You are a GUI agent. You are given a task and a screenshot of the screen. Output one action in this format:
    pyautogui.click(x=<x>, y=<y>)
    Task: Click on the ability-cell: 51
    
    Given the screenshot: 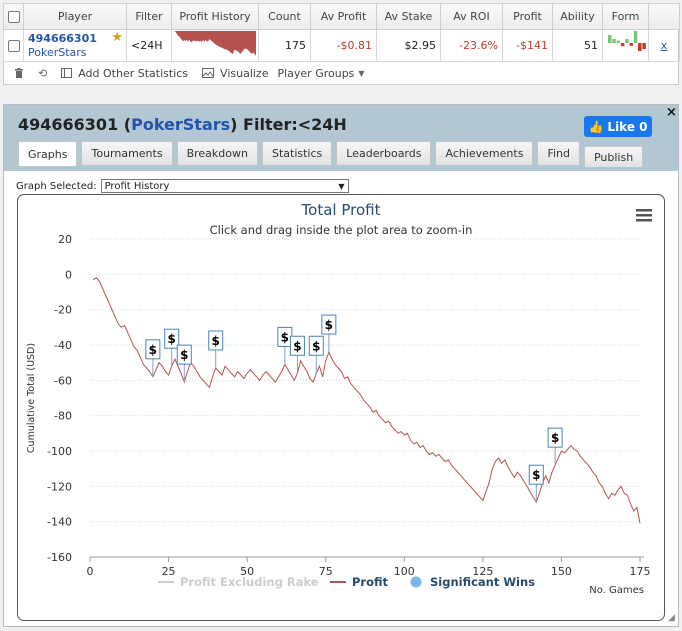 What is the action you would take?
    pyautogui.click(x=577, y=45)
    